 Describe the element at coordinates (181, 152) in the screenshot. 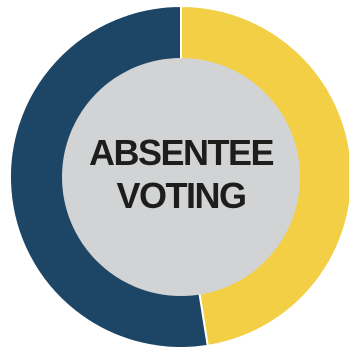

I see `center-label-line-1: ABSENTEE` at that location.